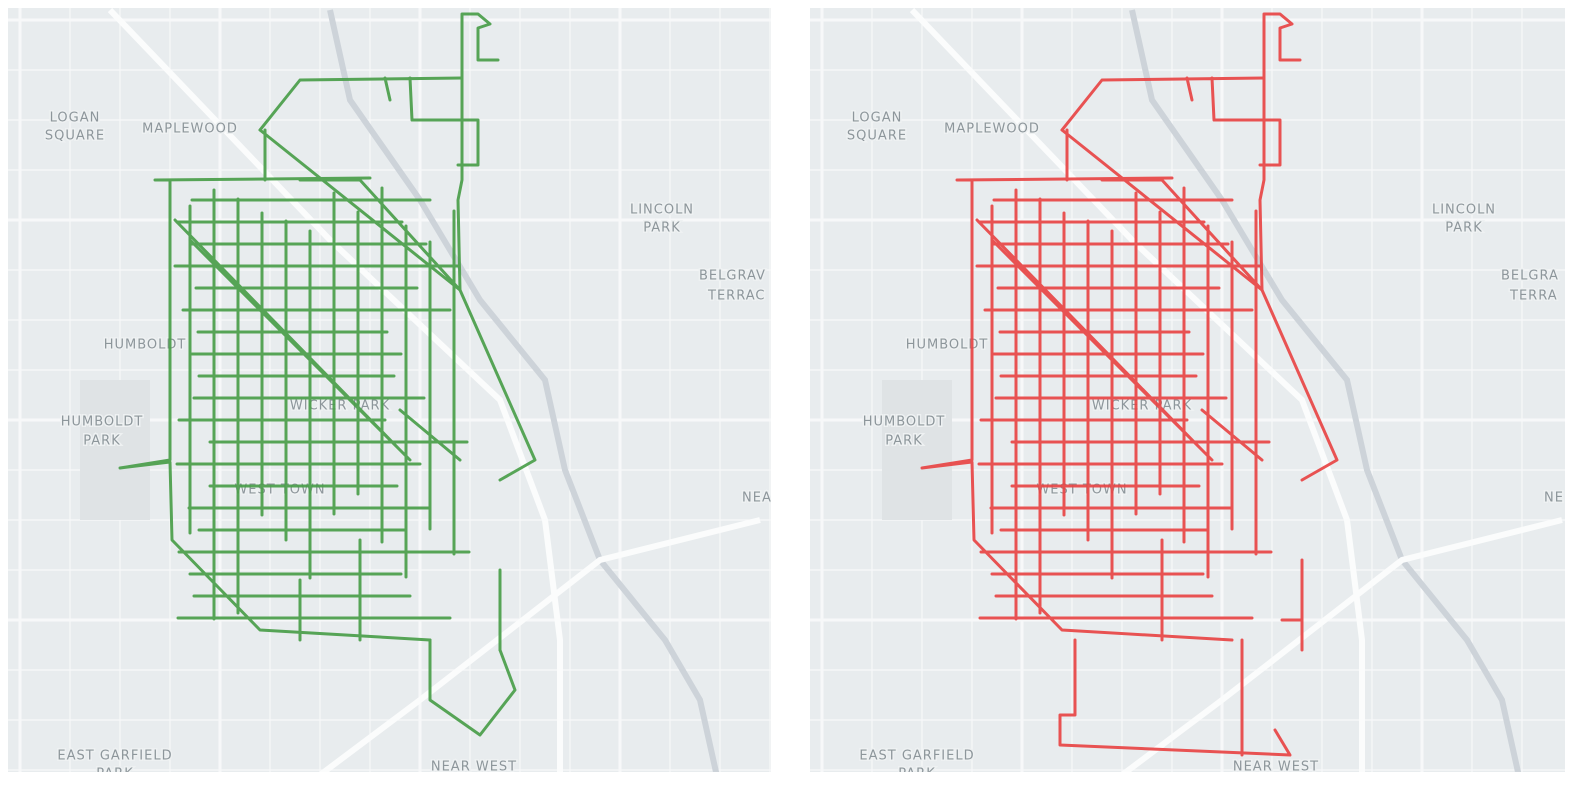 The image size is (1585, 789). Describe the element at coordinates (1533, 296) in the screenshot. I see `map-label: TERRA` at that location.